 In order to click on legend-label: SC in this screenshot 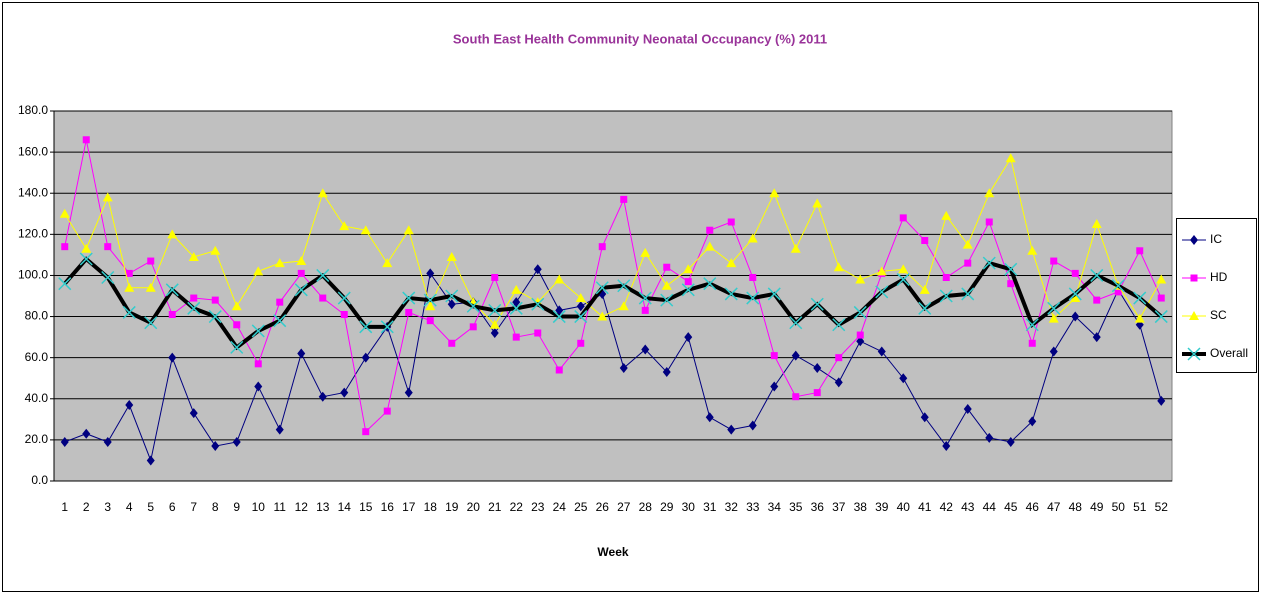, I will do `click(1218, 315)`.